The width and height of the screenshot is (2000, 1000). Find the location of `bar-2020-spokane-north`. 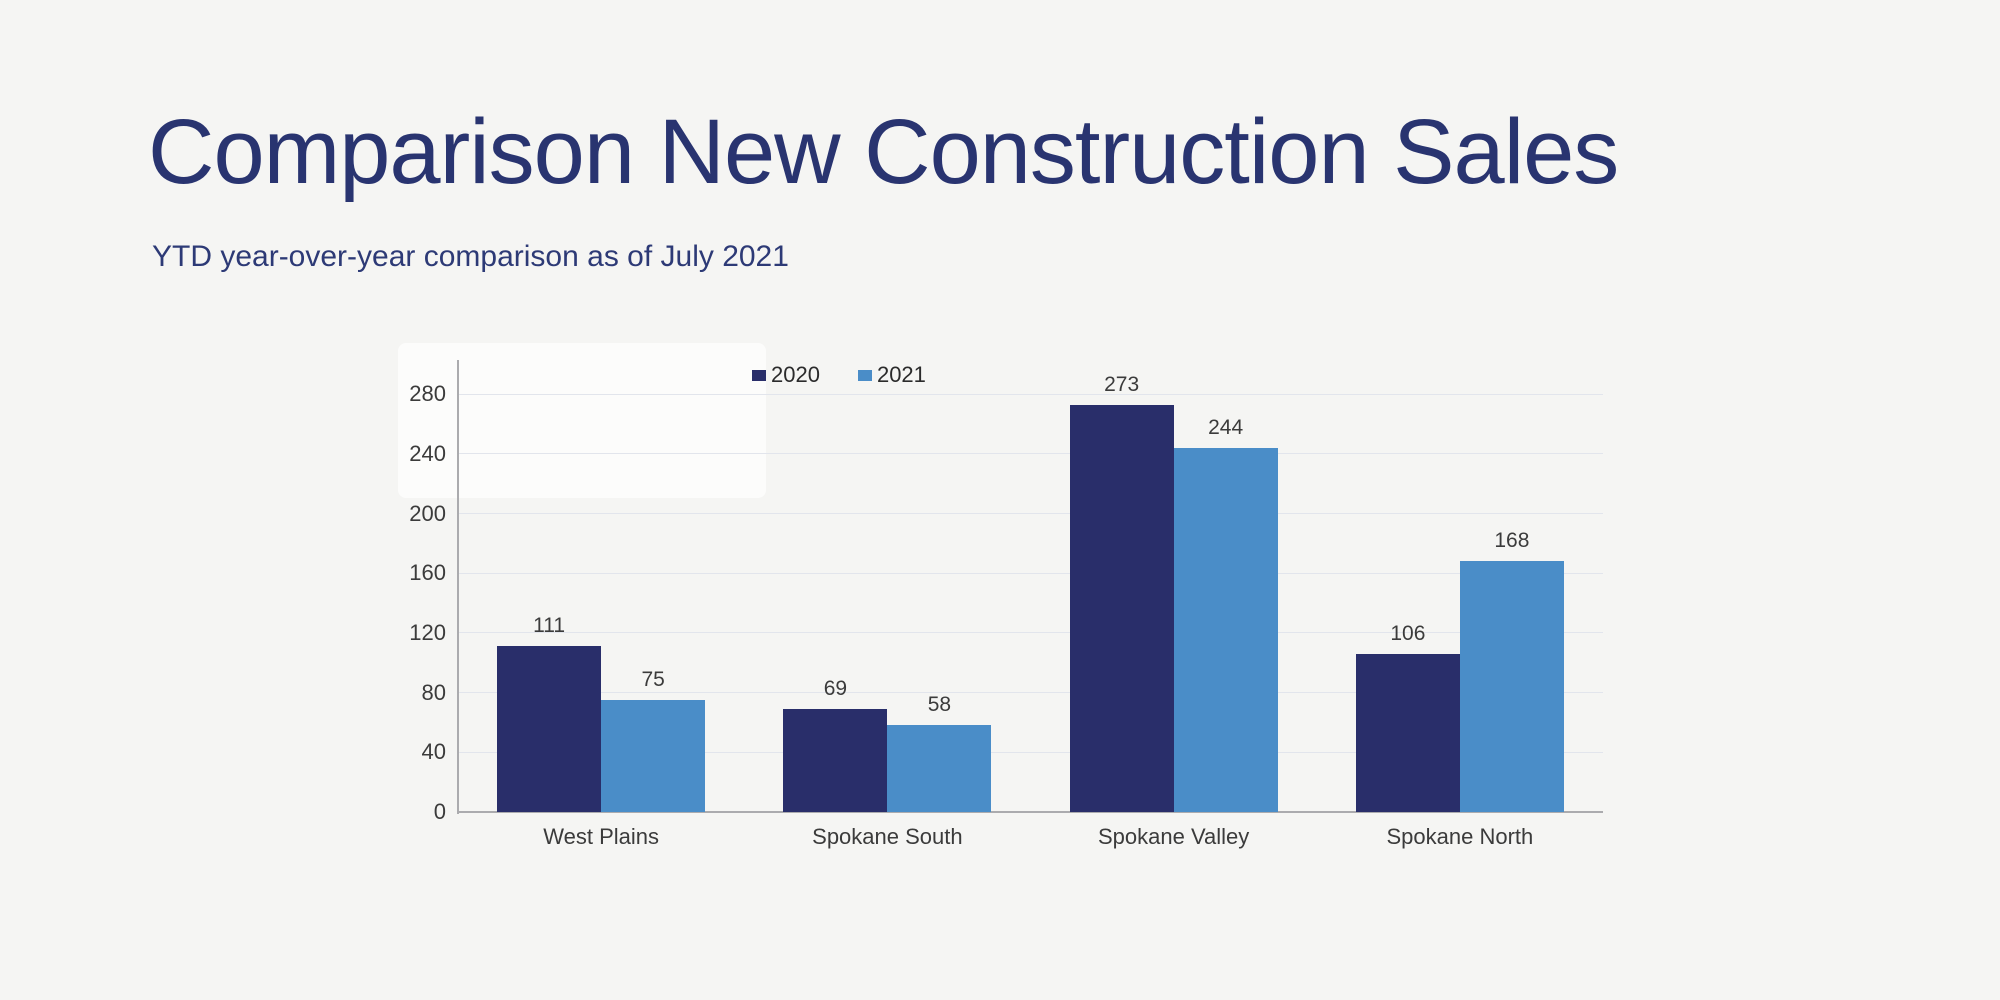

bar-2020-spokane-north is located at coordinates (1407, 732).